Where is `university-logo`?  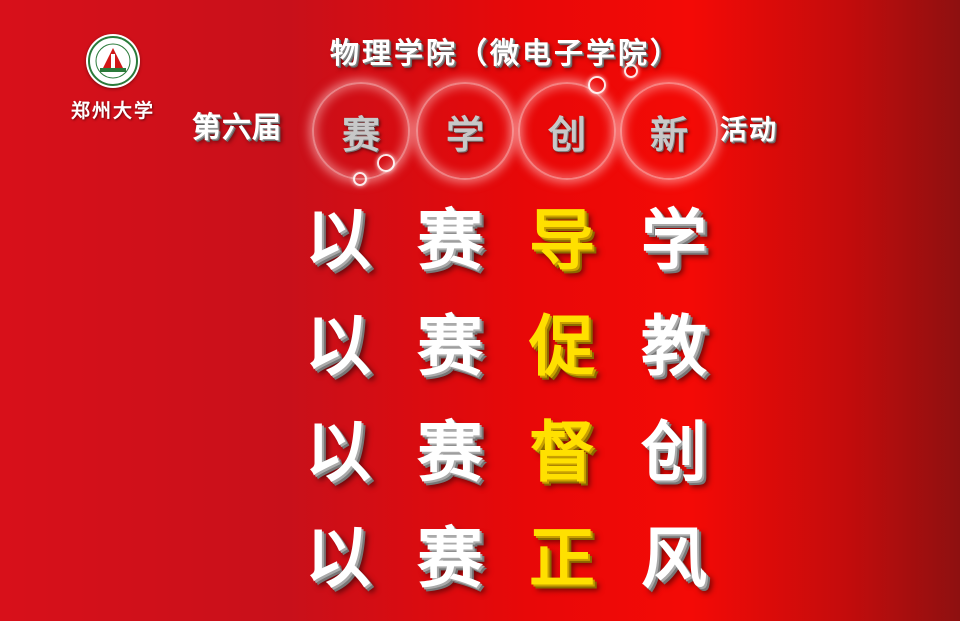 university-logo is located at coordinates (113, 61).